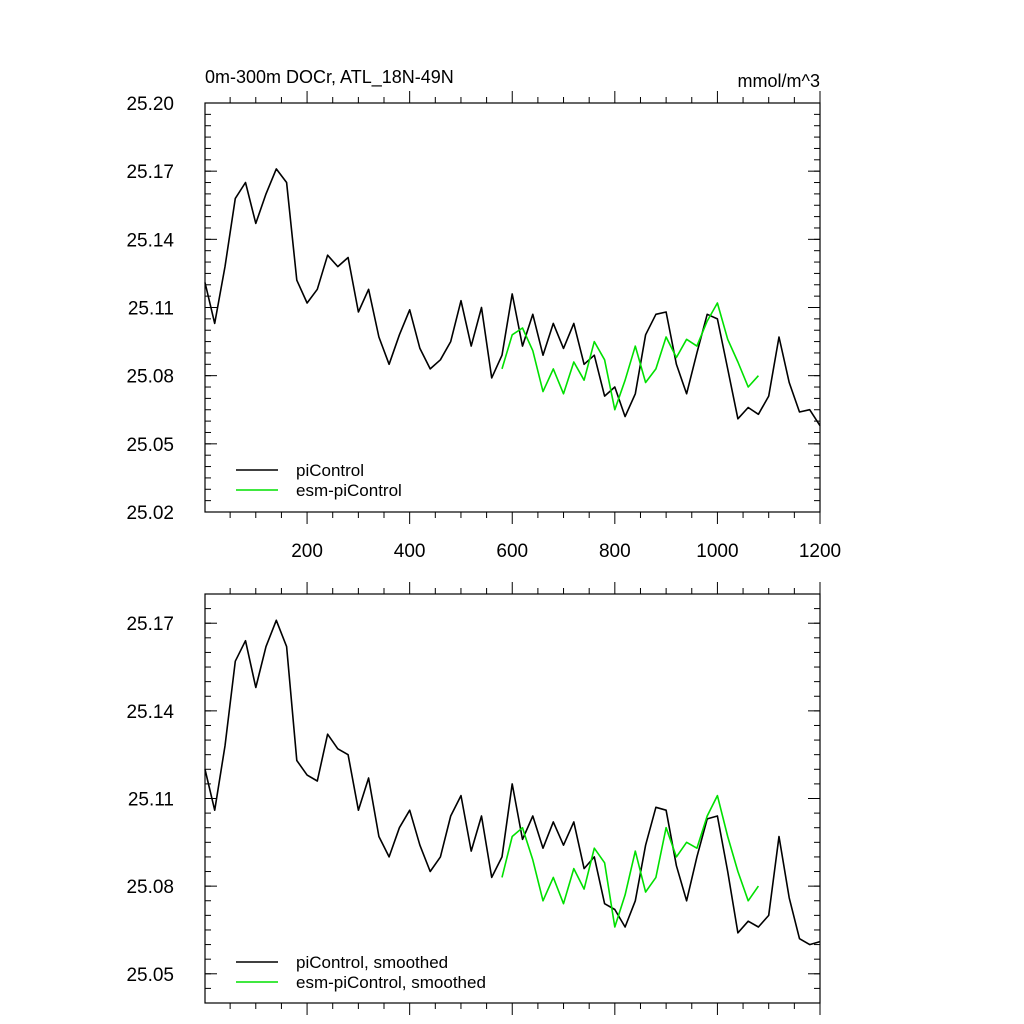 The width and height of the screenshot is (1024, 1024). I want to click on y-tick-label: 25.02, so click(150, 513).